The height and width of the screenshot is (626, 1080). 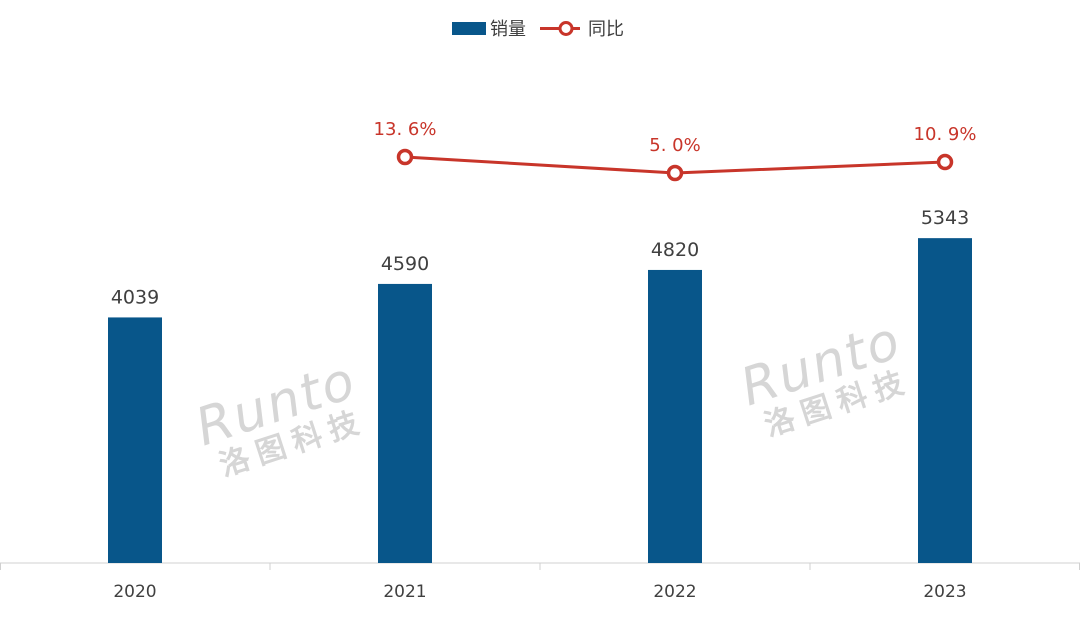 What do you see at coordinates (566, 28) in the screenshot?
I see `legend-marker-line` at bounding box center [566, 28].